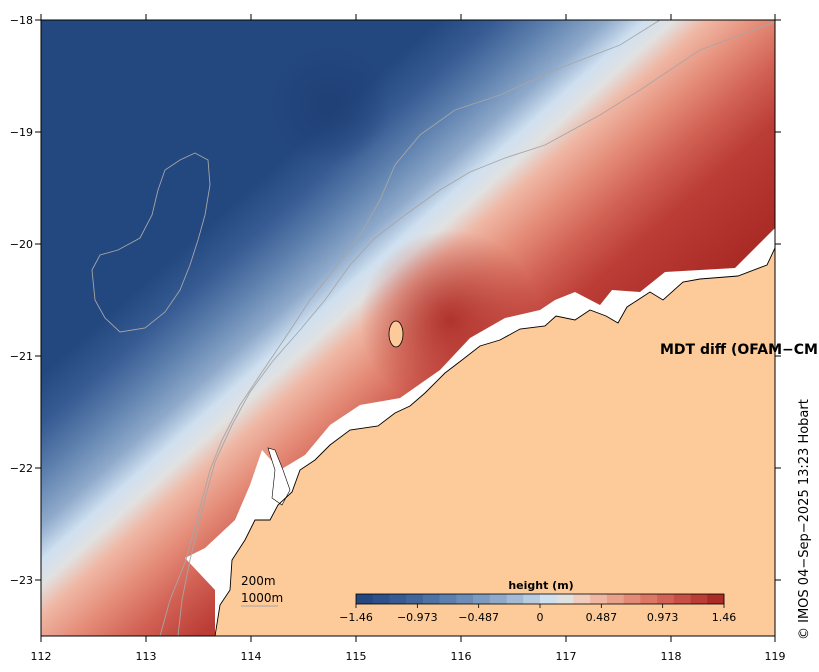  Describe the element at coordinates (262, 598) in the screenshot. I see `isobath-label-1000m: 1000m` at that location.